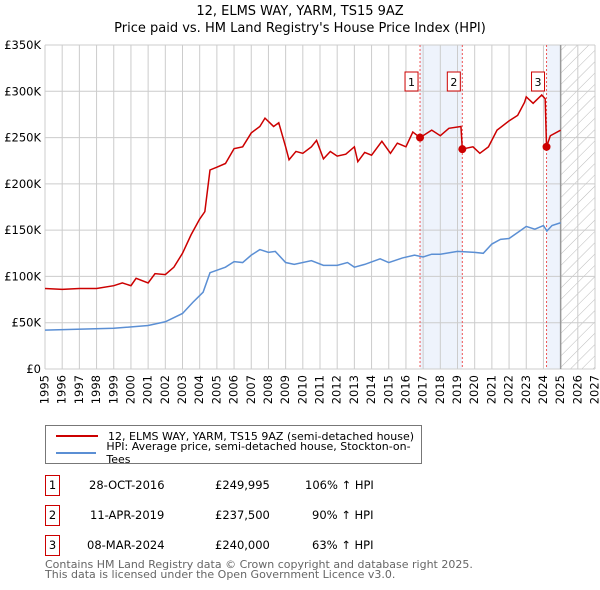 This screenshot has width=600, height=590. Describe the element at coordinates (302, 389) in the screenshot. I see `x-tick-label: 2010` at that location.